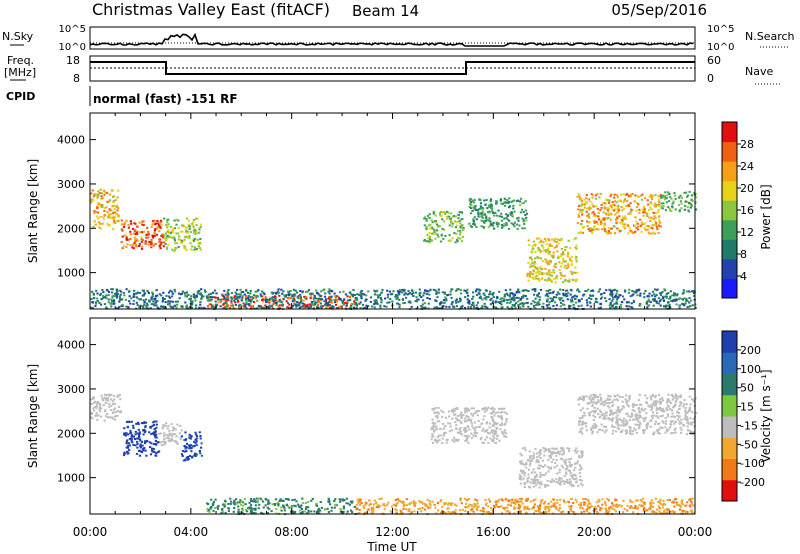  What do you see at coordinates (720, 29) in the screenshot?
I see `noise-tick-right-high: 10^5` at bounding box center [720, 29].